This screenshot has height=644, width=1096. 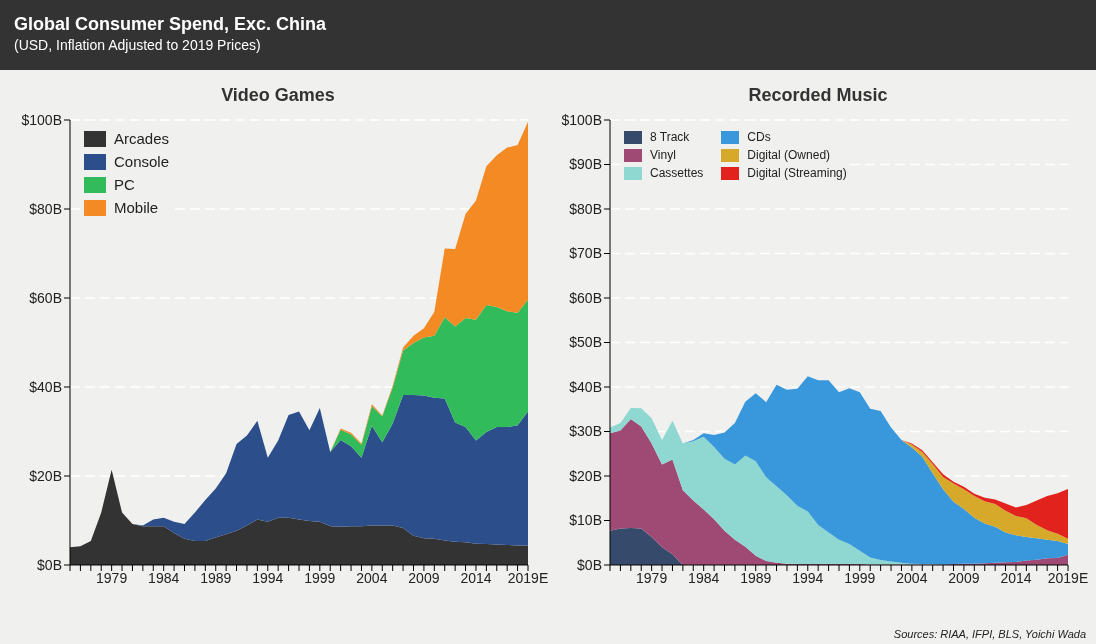 What do you see at coordinates (142, 138) in the screenshot?
I see `legend-label: Arcades` at bounding box center [142, 138].